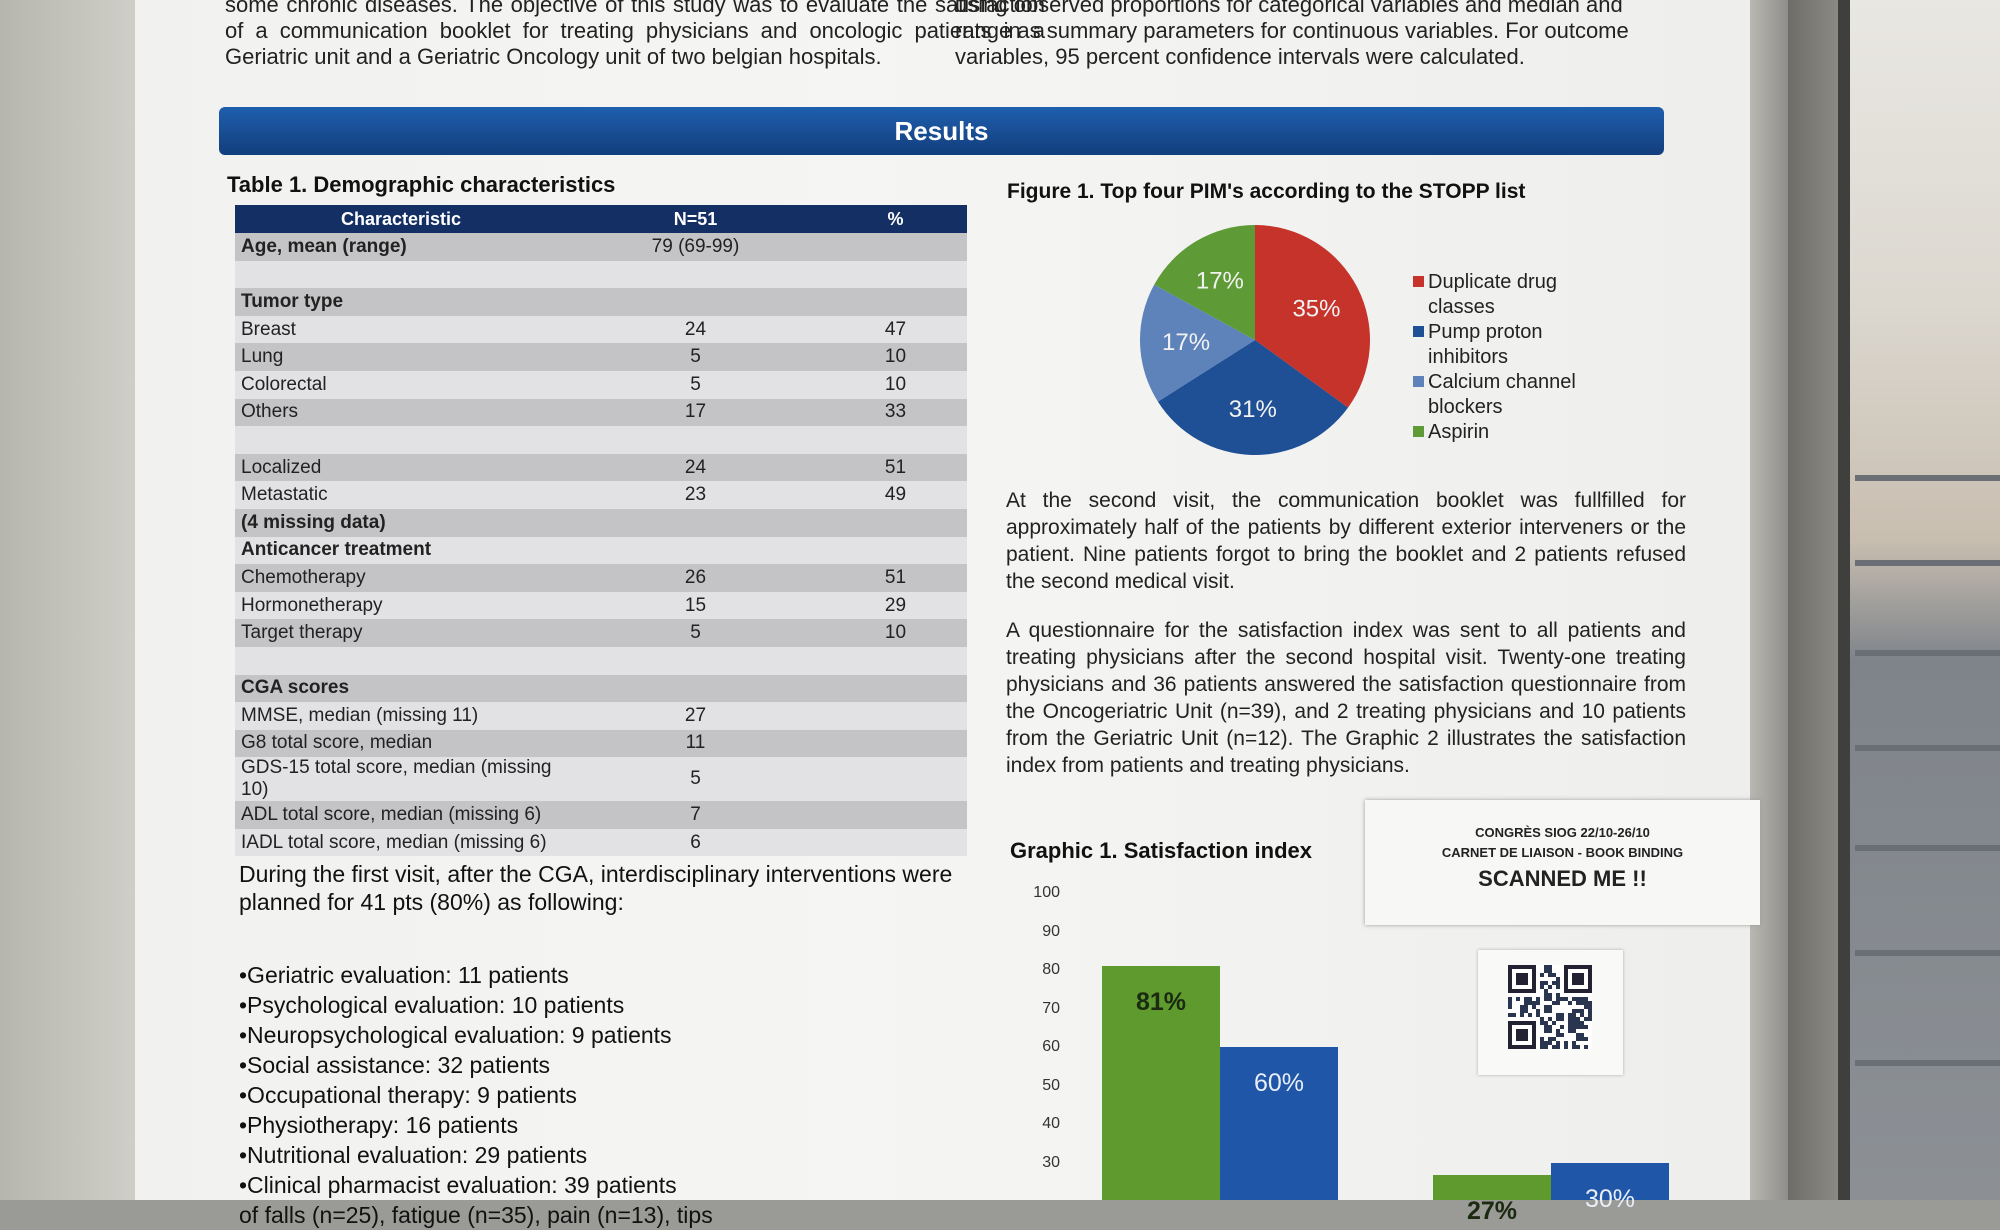  Describe the element at coordinates (1279, 1083) in the screenshot. I see `bar-value-label: 60%` at that location.